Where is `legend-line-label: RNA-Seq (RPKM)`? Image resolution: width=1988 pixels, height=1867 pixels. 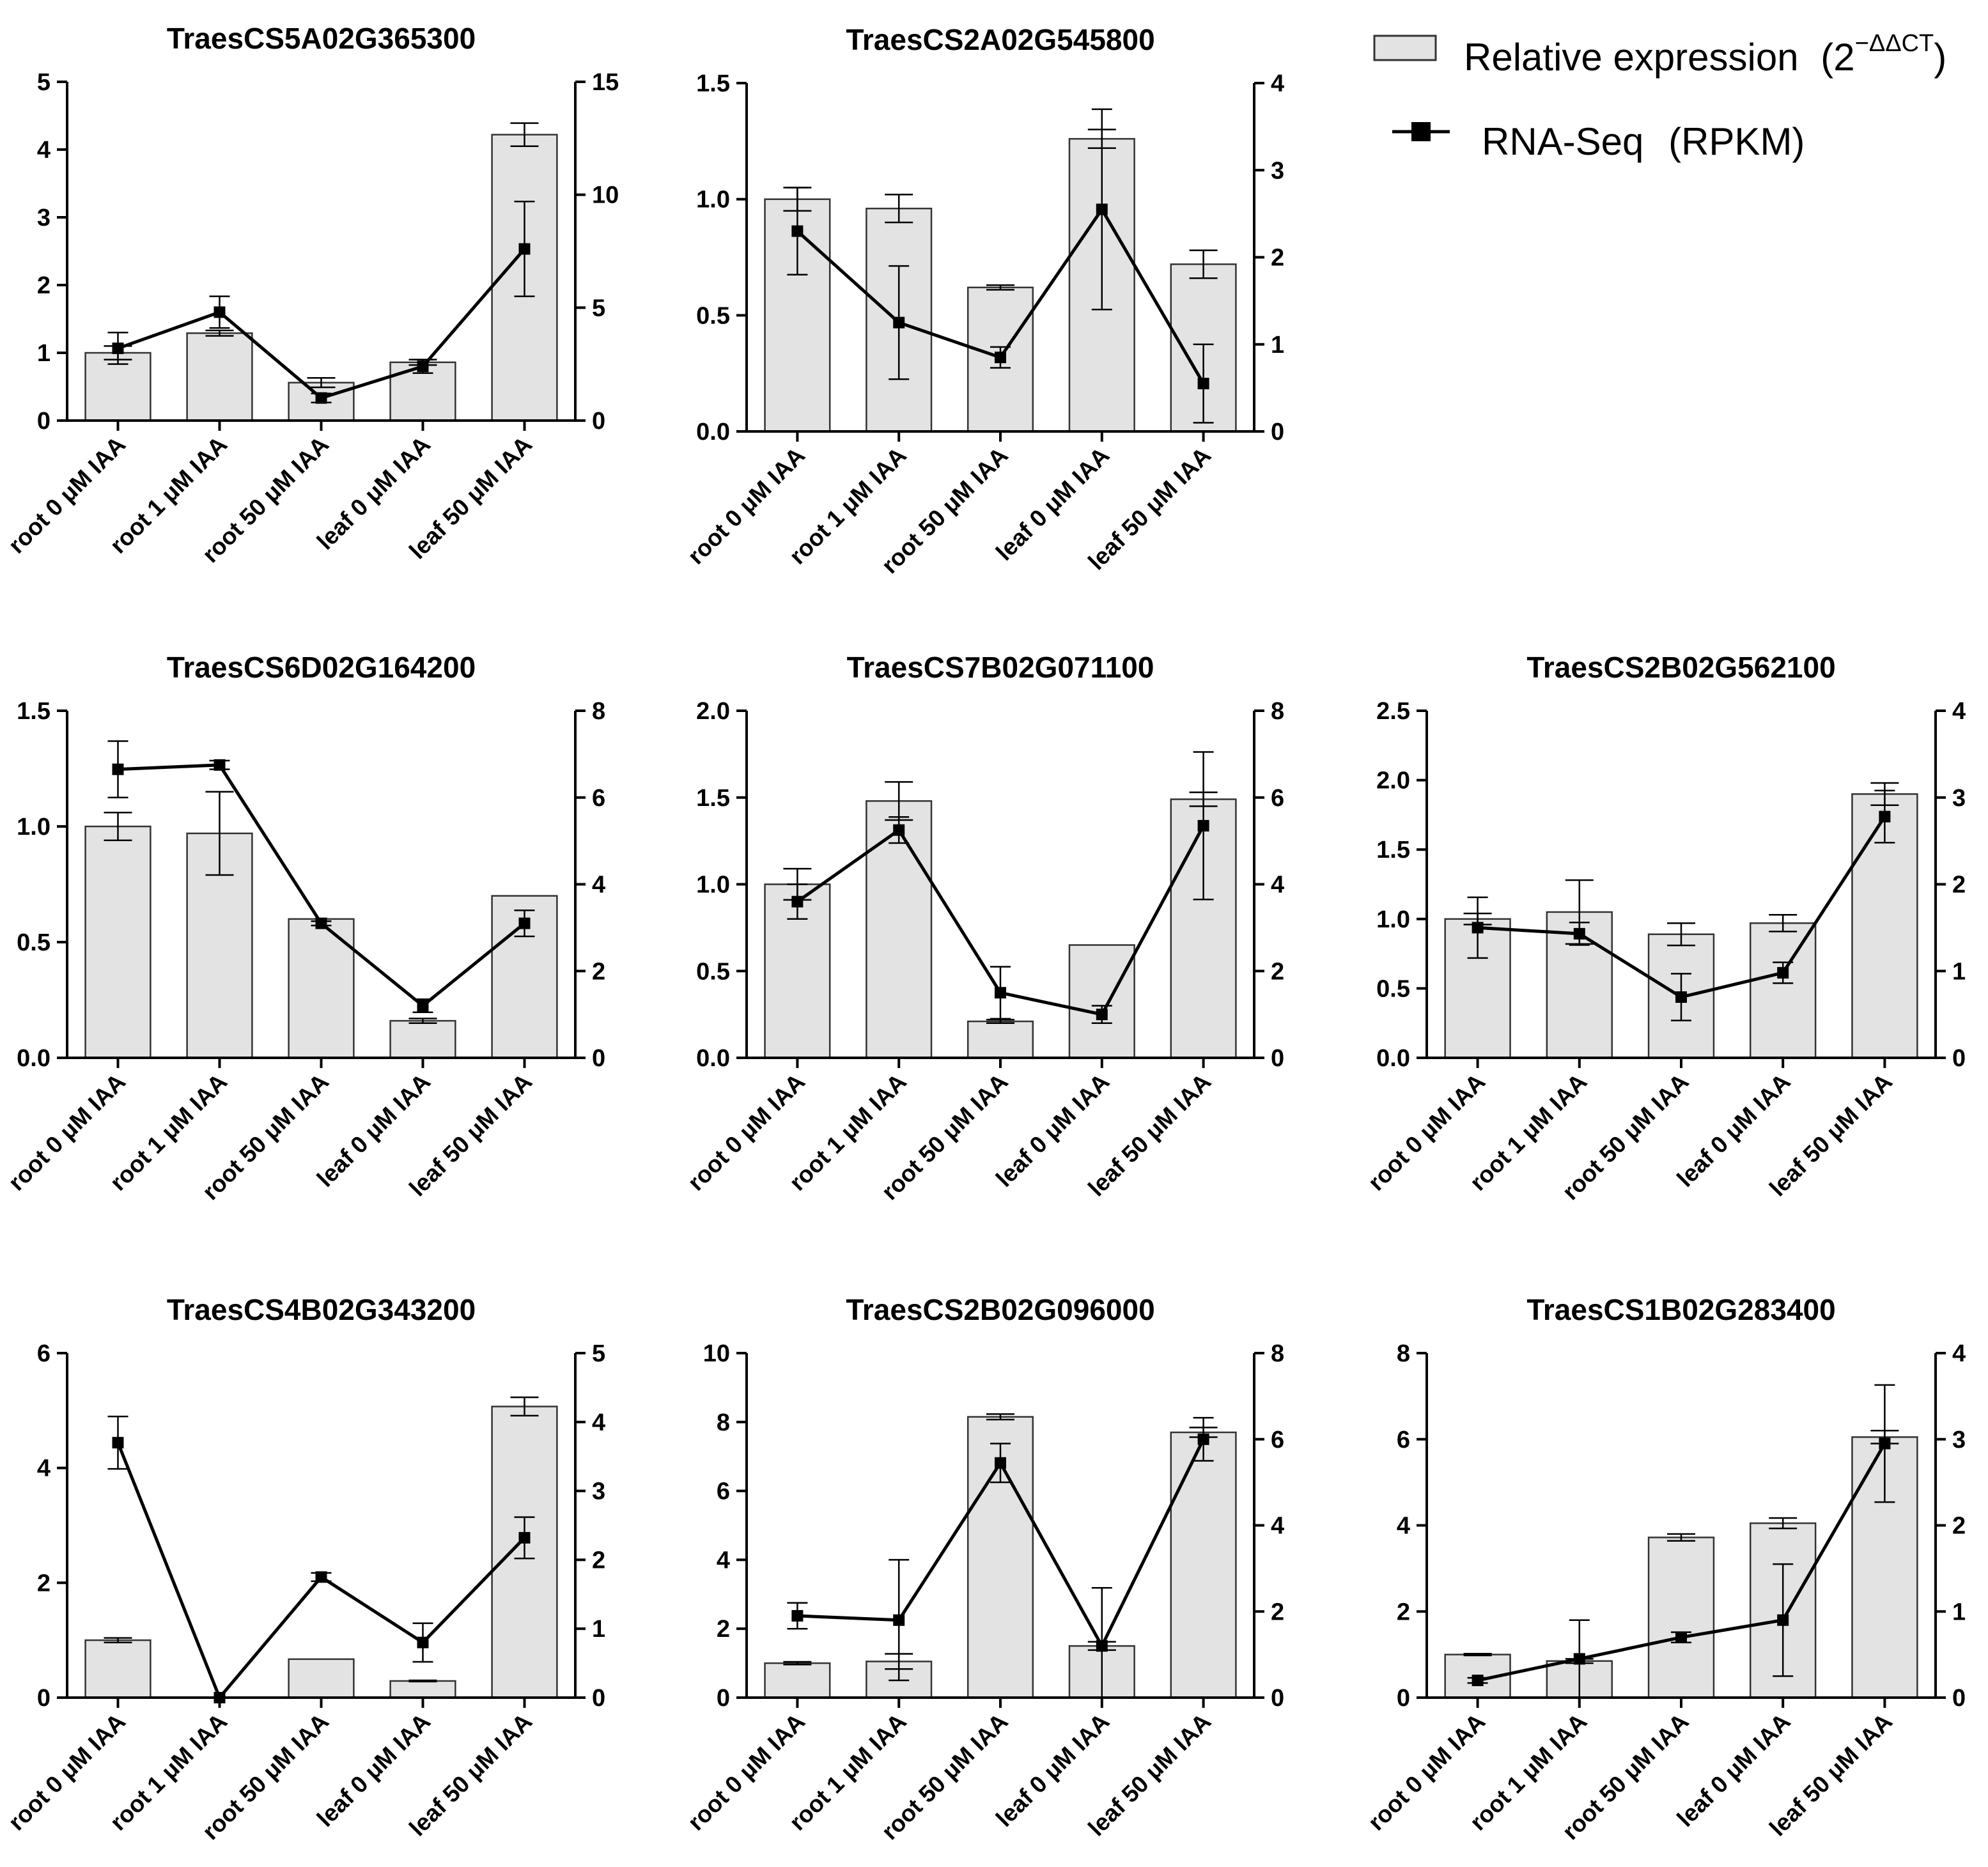
legend-line-label: RNA-Seq (RPKM) is located at coordinates (1643, 141).